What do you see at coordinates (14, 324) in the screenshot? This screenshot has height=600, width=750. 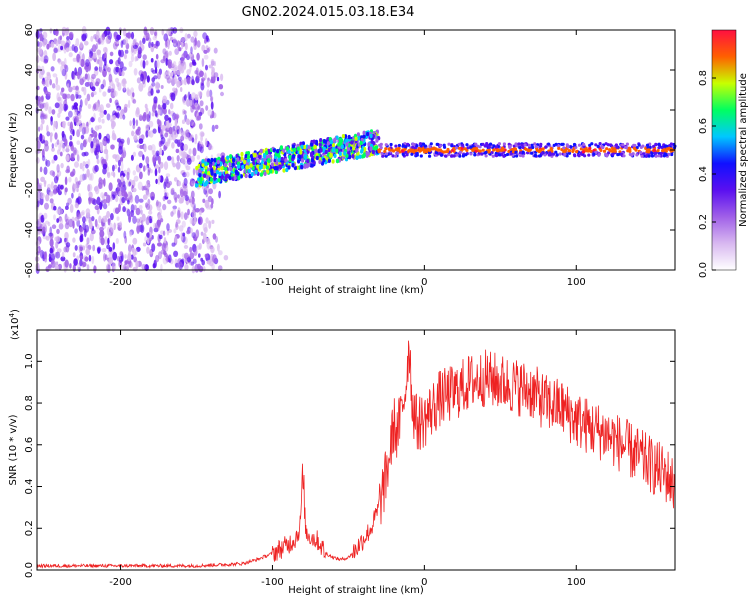 I see `snr-y-multiplier: (x104)` at bounding box center [14, 324].